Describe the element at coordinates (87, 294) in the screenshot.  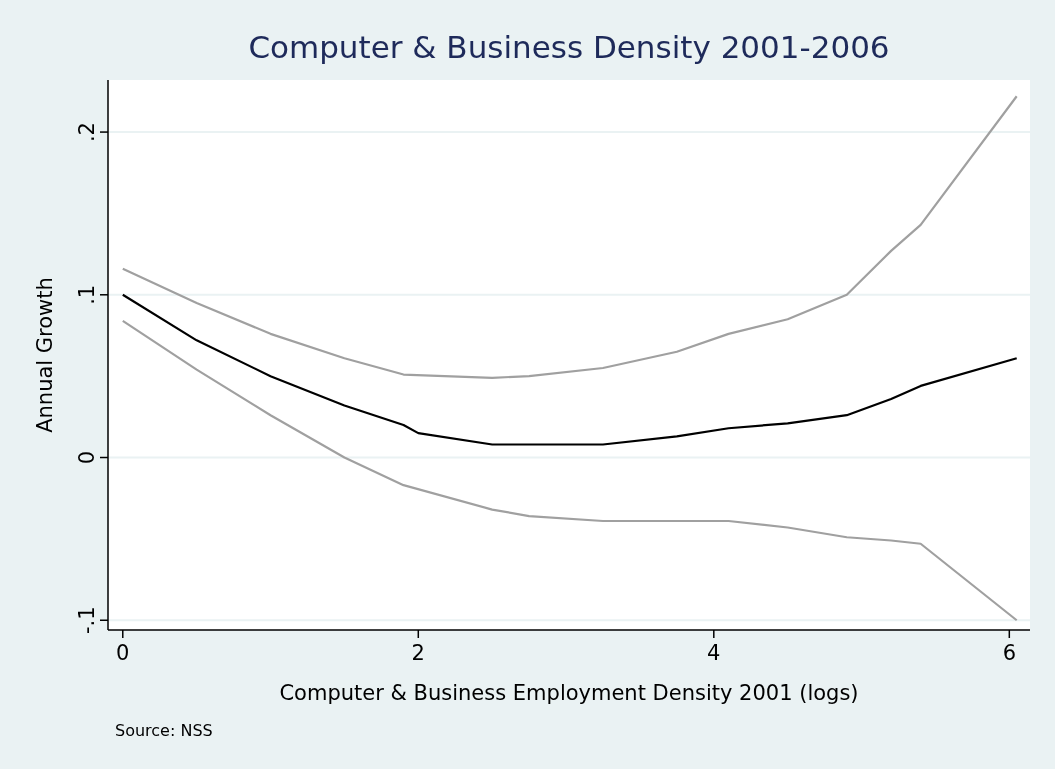
I see `y-tick-label: .1` at that location.